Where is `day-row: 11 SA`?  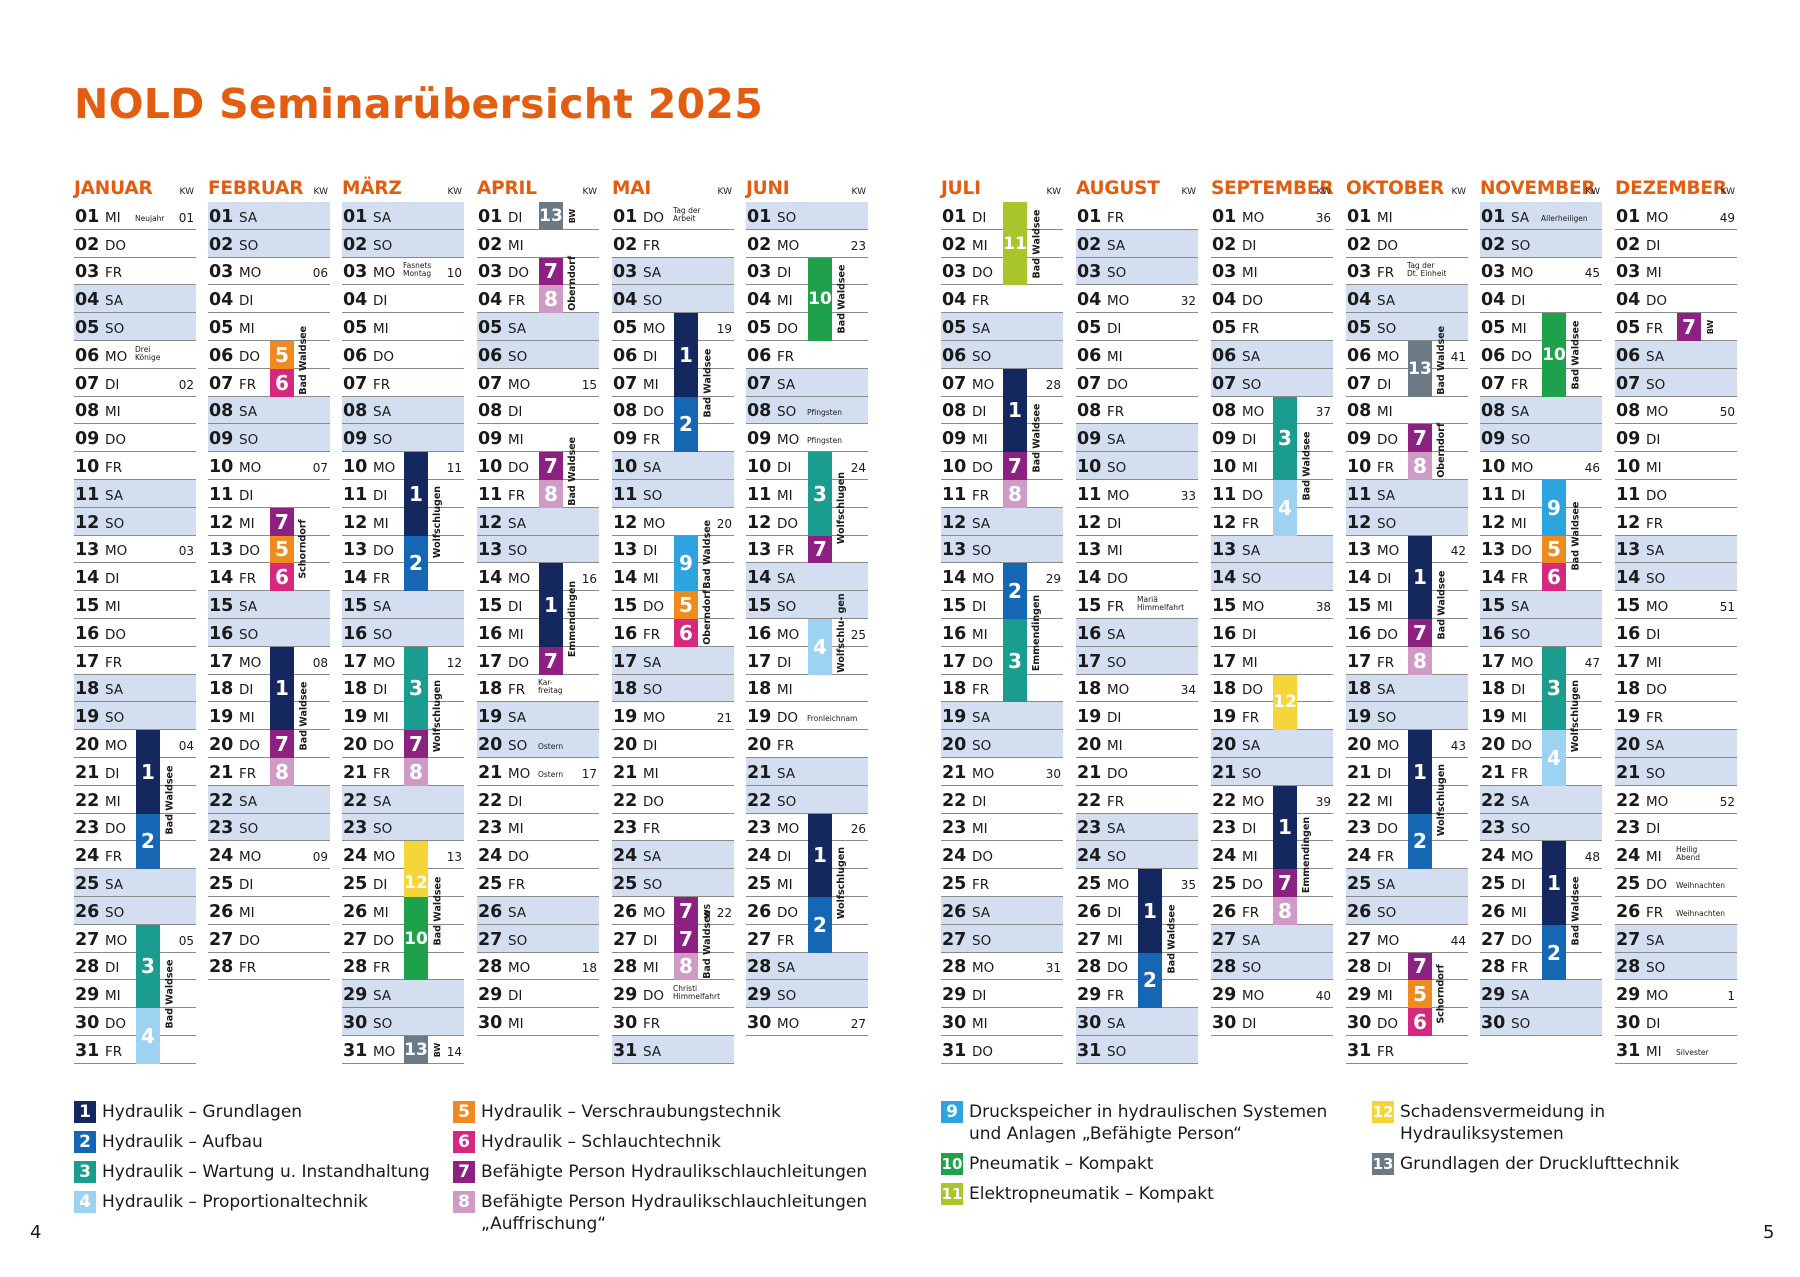 day-row: 11 SA is located at coordinates (1407, 493).